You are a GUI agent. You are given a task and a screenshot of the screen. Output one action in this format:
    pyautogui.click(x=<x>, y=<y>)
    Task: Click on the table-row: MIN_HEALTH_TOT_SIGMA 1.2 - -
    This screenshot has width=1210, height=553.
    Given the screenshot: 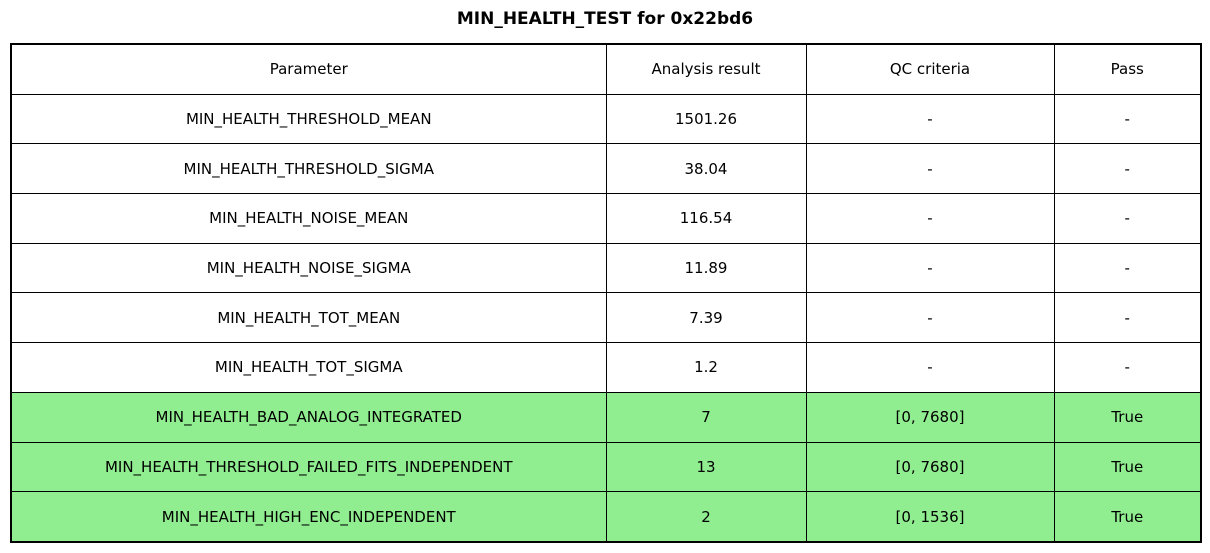 What is the action you would take?
    pyautogui.click(x=606, y=367)
    